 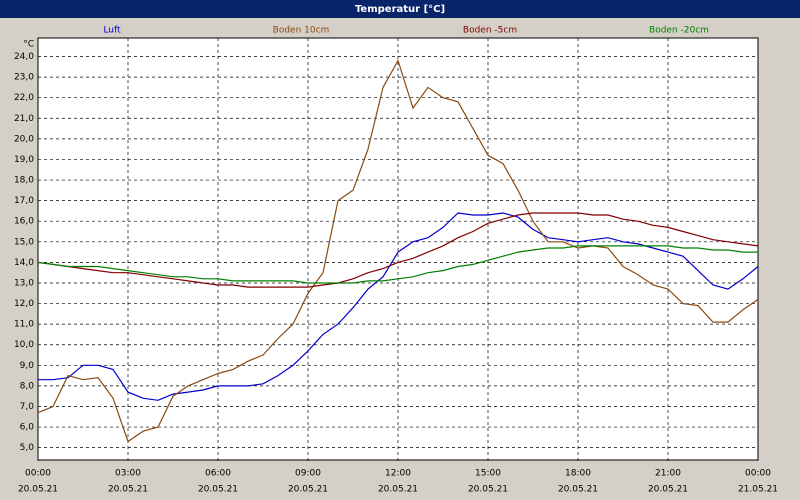 I want to click on y-tick-label: 19,0, so click(x=24, y=160).